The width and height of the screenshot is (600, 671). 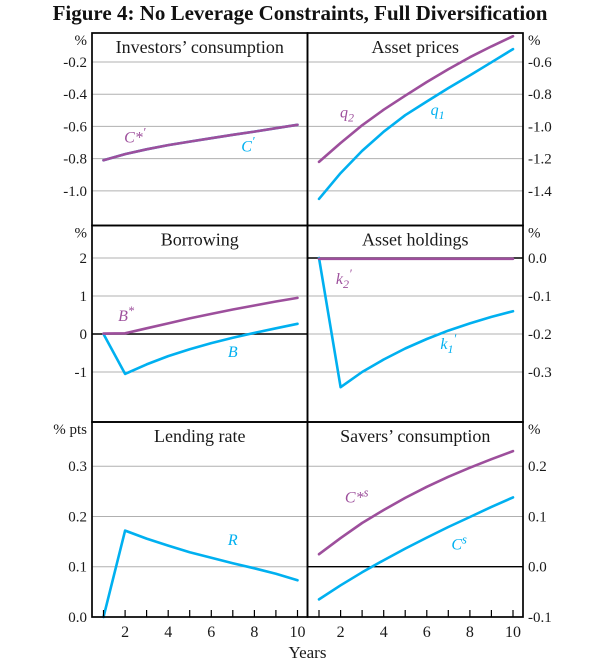 What do you see at coordinates (248, 144) in the screenshot?
I see `series-label-C-prime: C′` at bounding box center [248, 144].